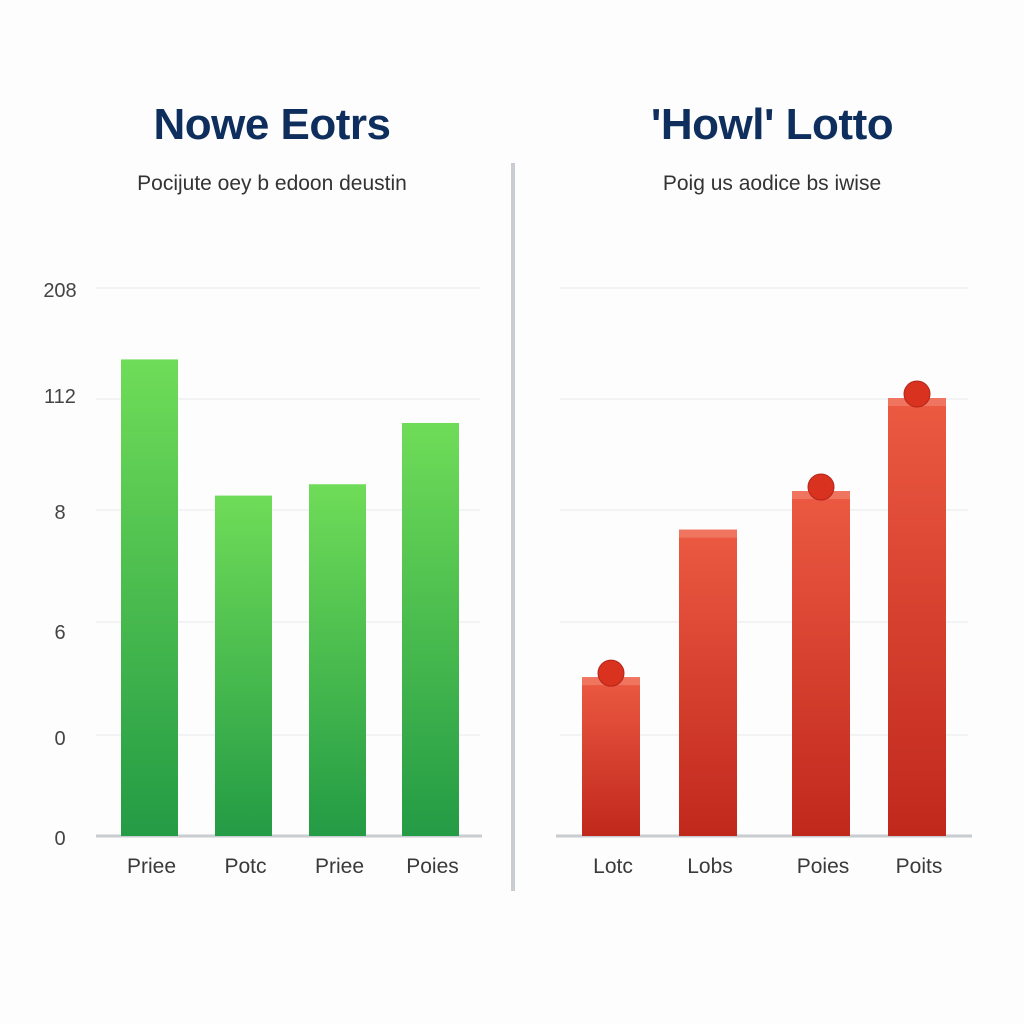 Image resolution: width=1024 pixels, height=1024 pixels. What do you see at coordinates (823, 866) in the screenshot?
I see `right-category-label: Poies` at bounding box center [823, 866].